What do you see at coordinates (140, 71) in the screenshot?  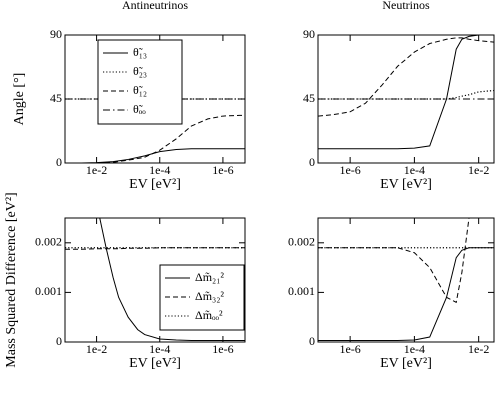 I see `legend-label: θ̃₂₃` at bounding box center [140, 71].